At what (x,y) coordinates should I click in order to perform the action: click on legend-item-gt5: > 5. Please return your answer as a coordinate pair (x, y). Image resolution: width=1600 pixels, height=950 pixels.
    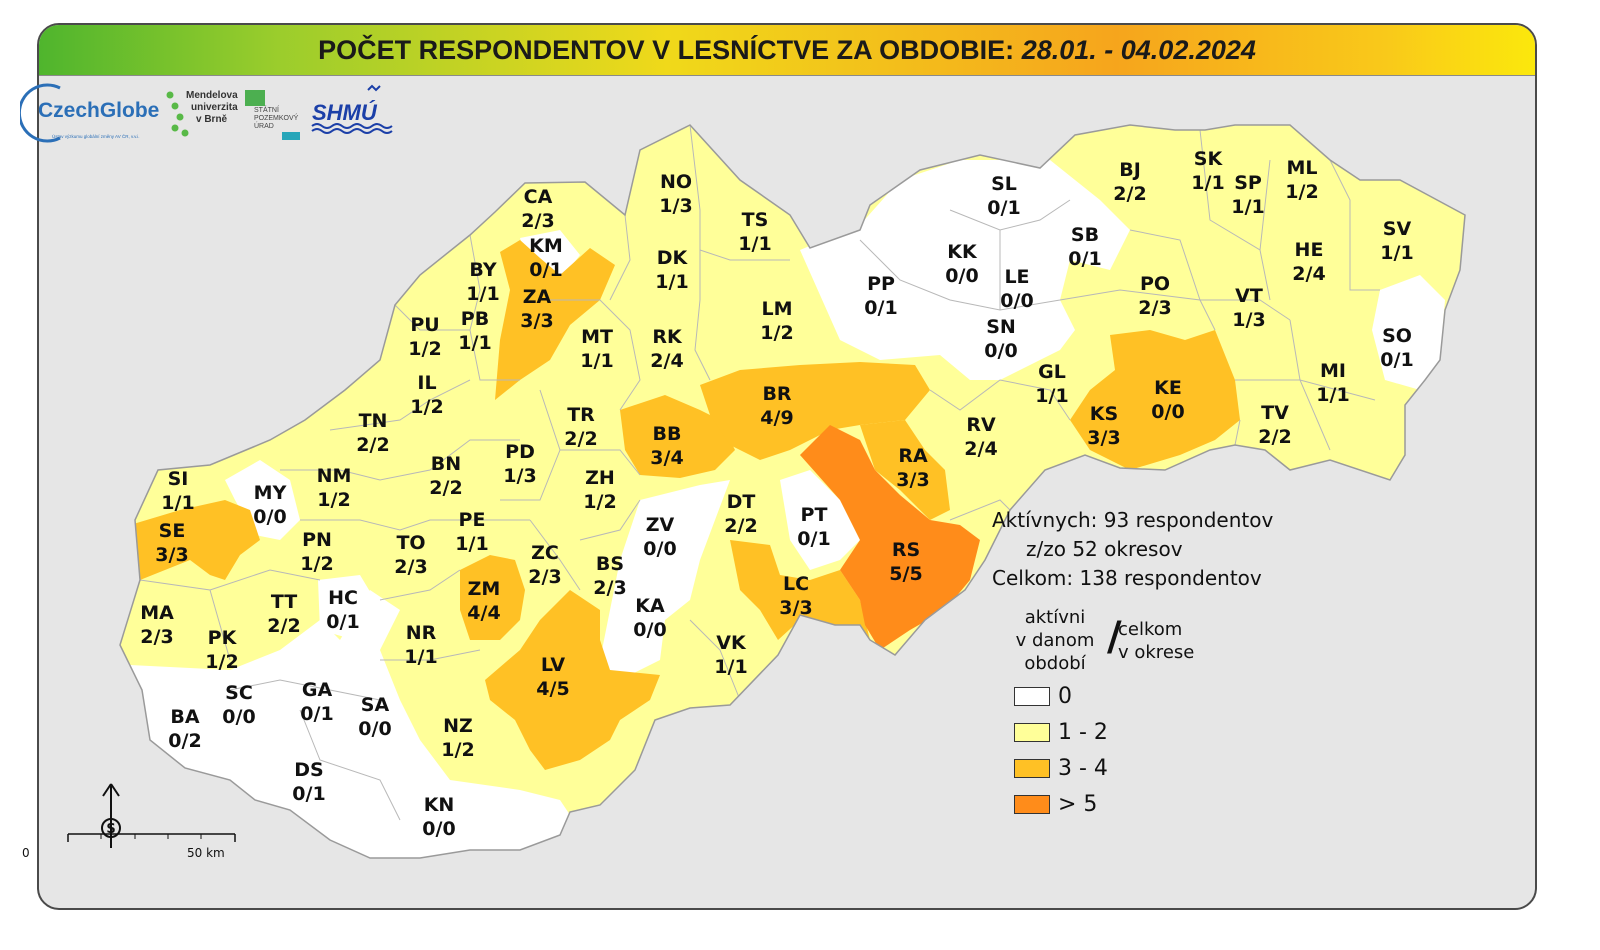
    Looking at the image, I should click on (1061, 804).